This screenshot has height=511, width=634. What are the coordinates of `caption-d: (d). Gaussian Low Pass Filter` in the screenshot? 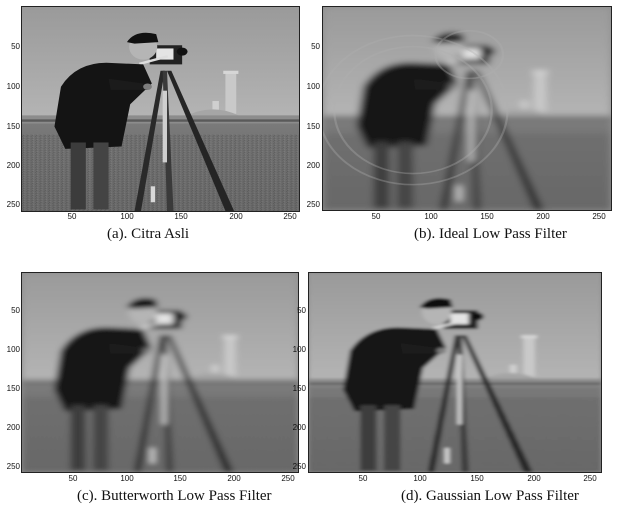 It's located at (490, 496).